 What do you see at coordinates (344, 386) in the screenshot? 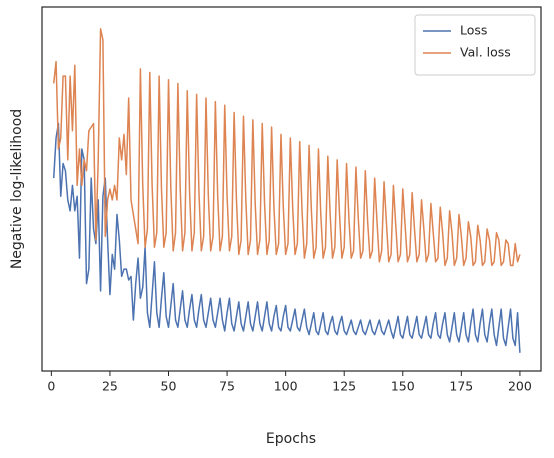
I see `x-tick-label: 125` at bounding box center [344, 386].